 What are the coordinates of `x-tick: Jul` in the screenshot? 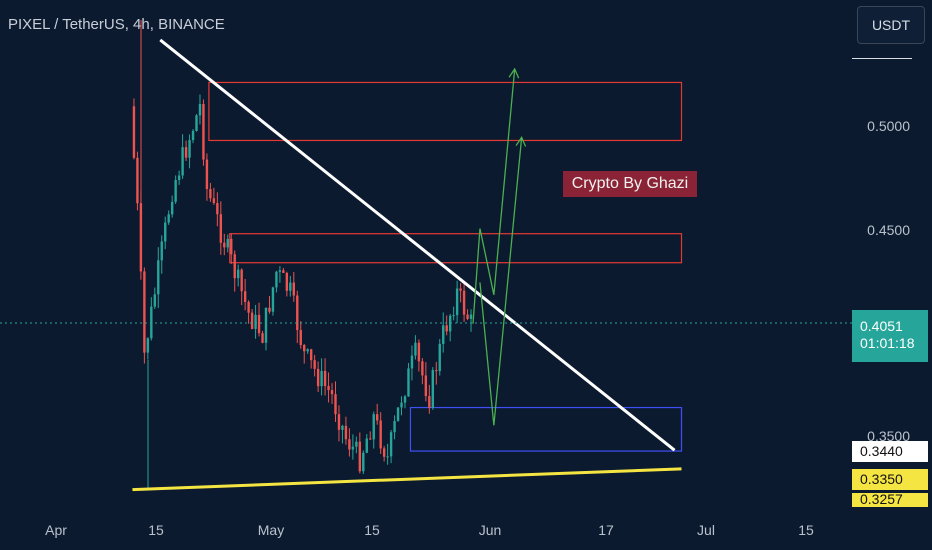 It's located at (706, 530).